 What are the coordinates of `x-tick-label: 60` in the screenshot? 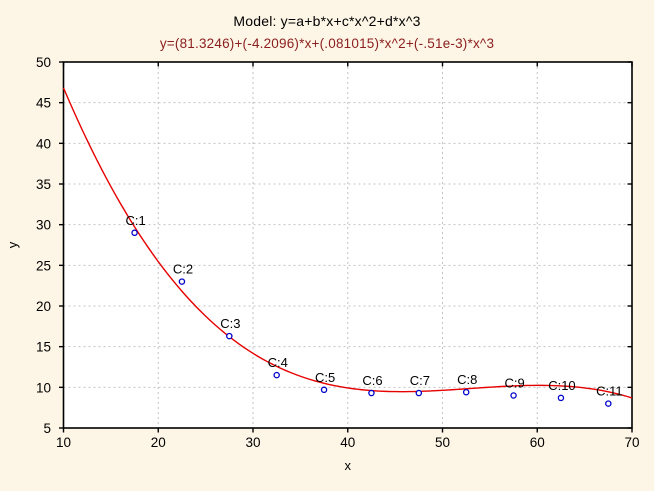 It's located at (537, 442).